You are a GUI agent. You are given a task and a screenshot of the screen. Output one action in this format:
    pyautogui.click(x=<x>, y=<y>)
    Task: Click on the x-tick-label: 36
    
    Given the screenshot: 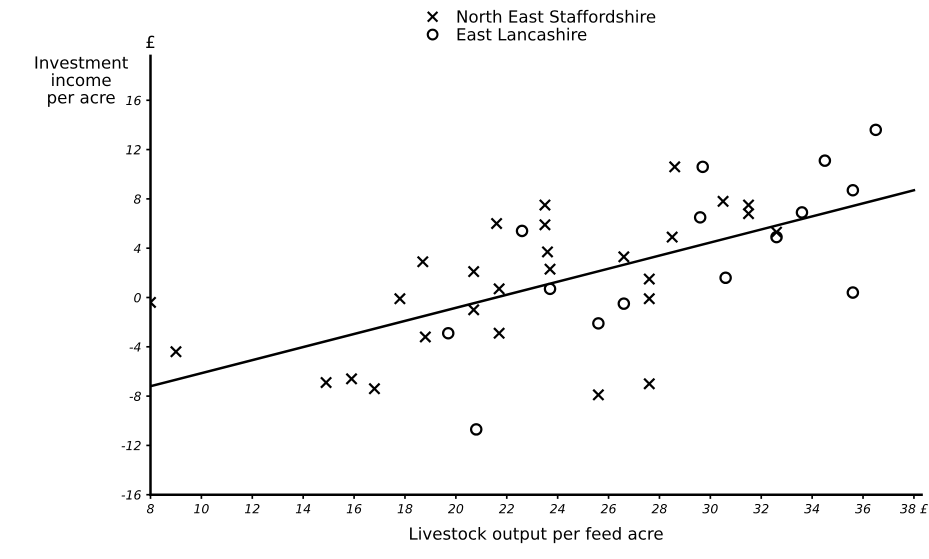 What is the action you would take?
    pyautogui.click(x=862, y=509)
    